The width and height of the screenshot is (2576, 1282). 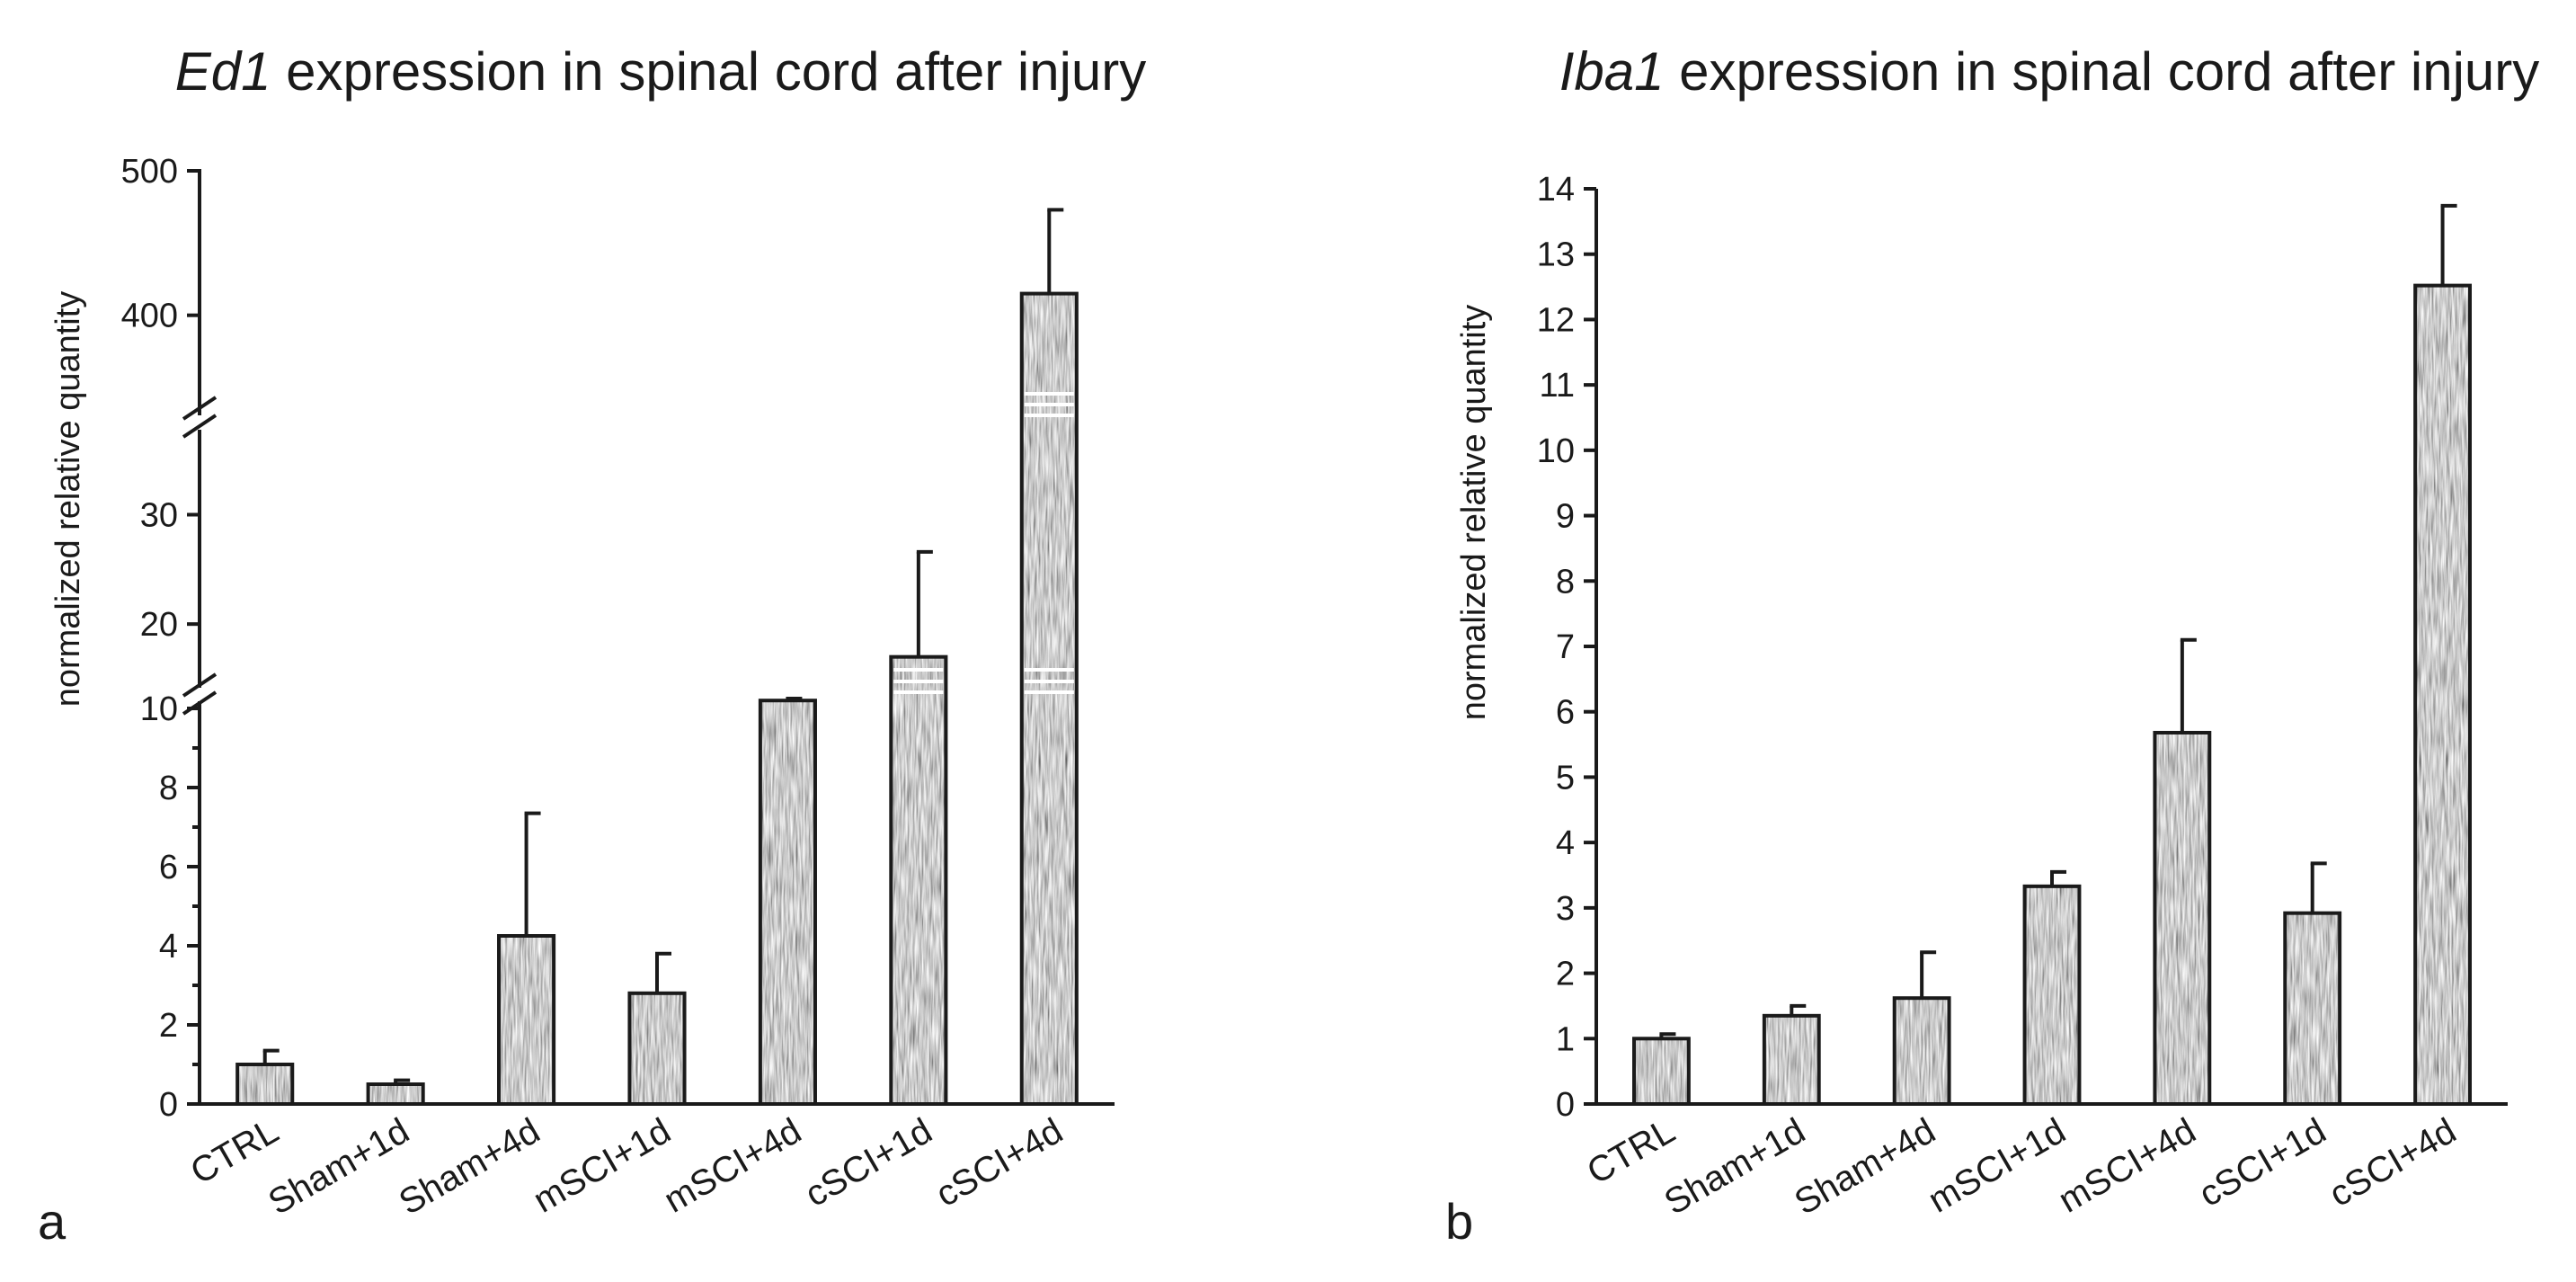 What do you see at coordinates (68, 499) in the screenshot?
I see `panel-a-ylabel: normalized relative quantity` at bounding box center [68, 499].